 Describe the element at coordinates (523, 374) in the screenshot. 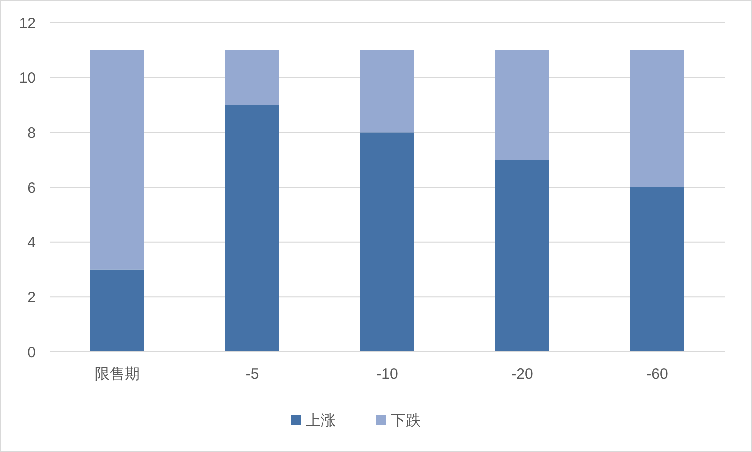

I see `x-tick-label: -20` at that location.